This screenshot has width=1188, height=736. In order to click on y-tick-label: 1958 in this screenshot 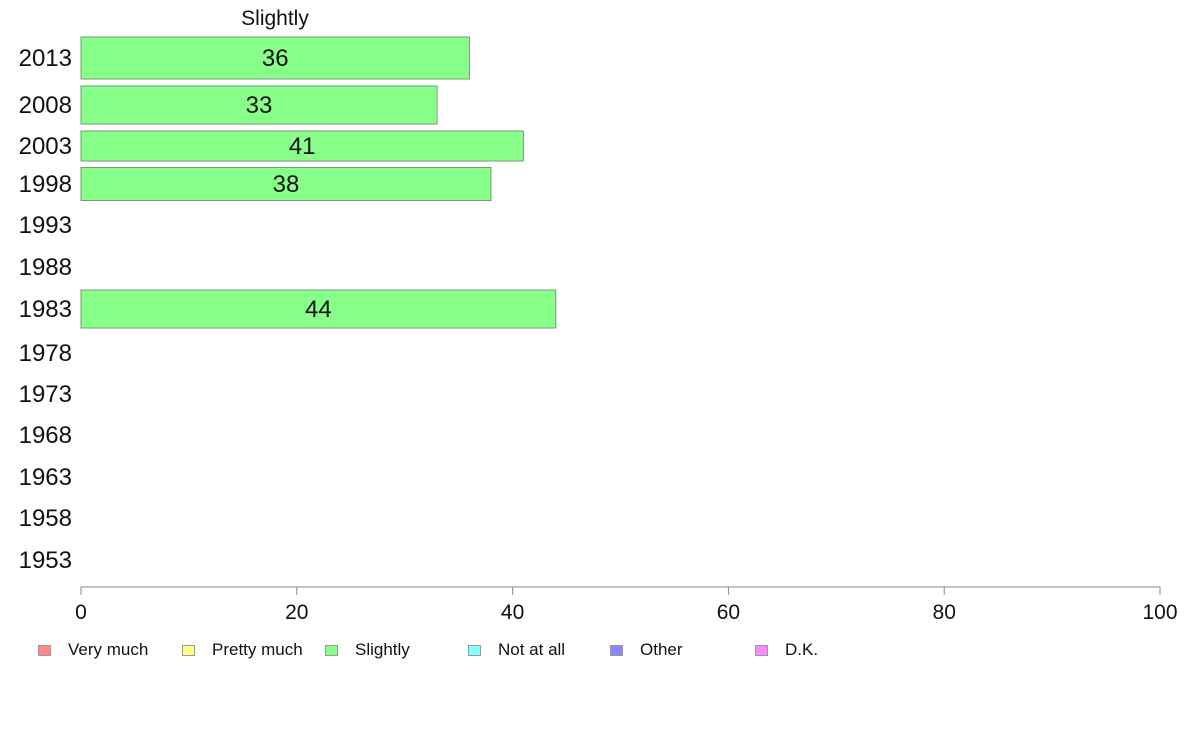, I will do `click(45, 518)`.